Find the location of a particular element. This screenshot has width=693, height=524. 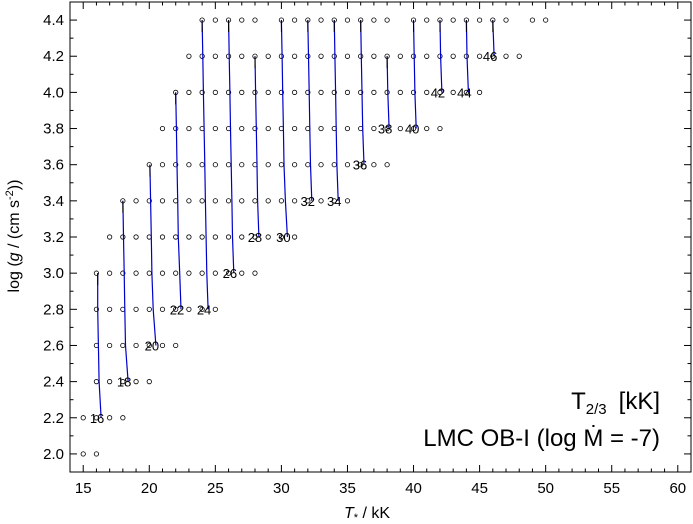

annotation-temperature: T2/3 [kK] is located at coordinates (615, 403).